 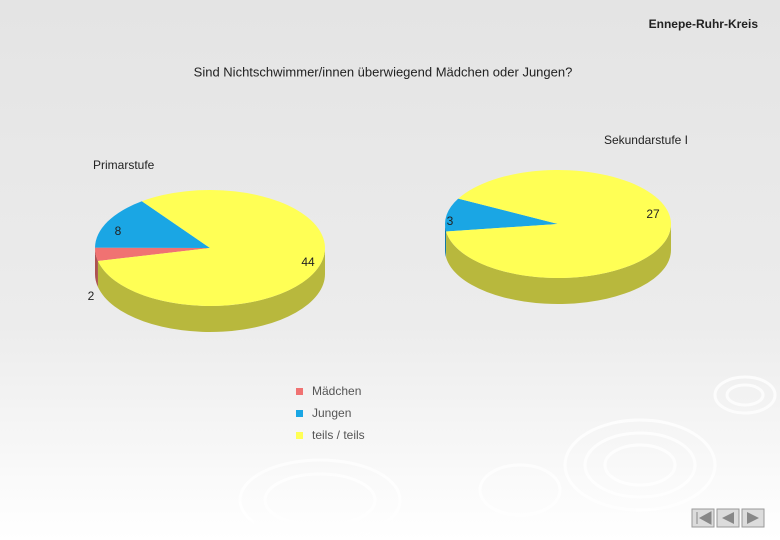 I want to click on header: Ennepe-Ruhr-Kreis, so click(x=704, y=24).